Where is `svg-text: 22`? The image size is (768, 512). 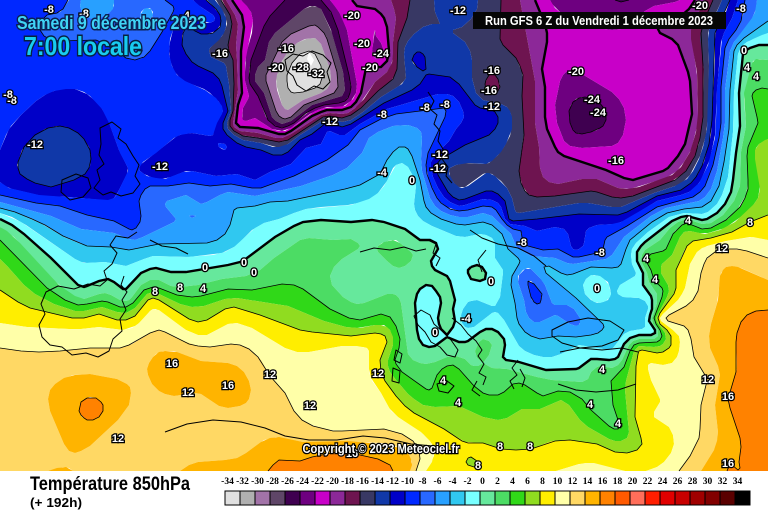
svg-text: 22 is located at coordinates (648, 482).